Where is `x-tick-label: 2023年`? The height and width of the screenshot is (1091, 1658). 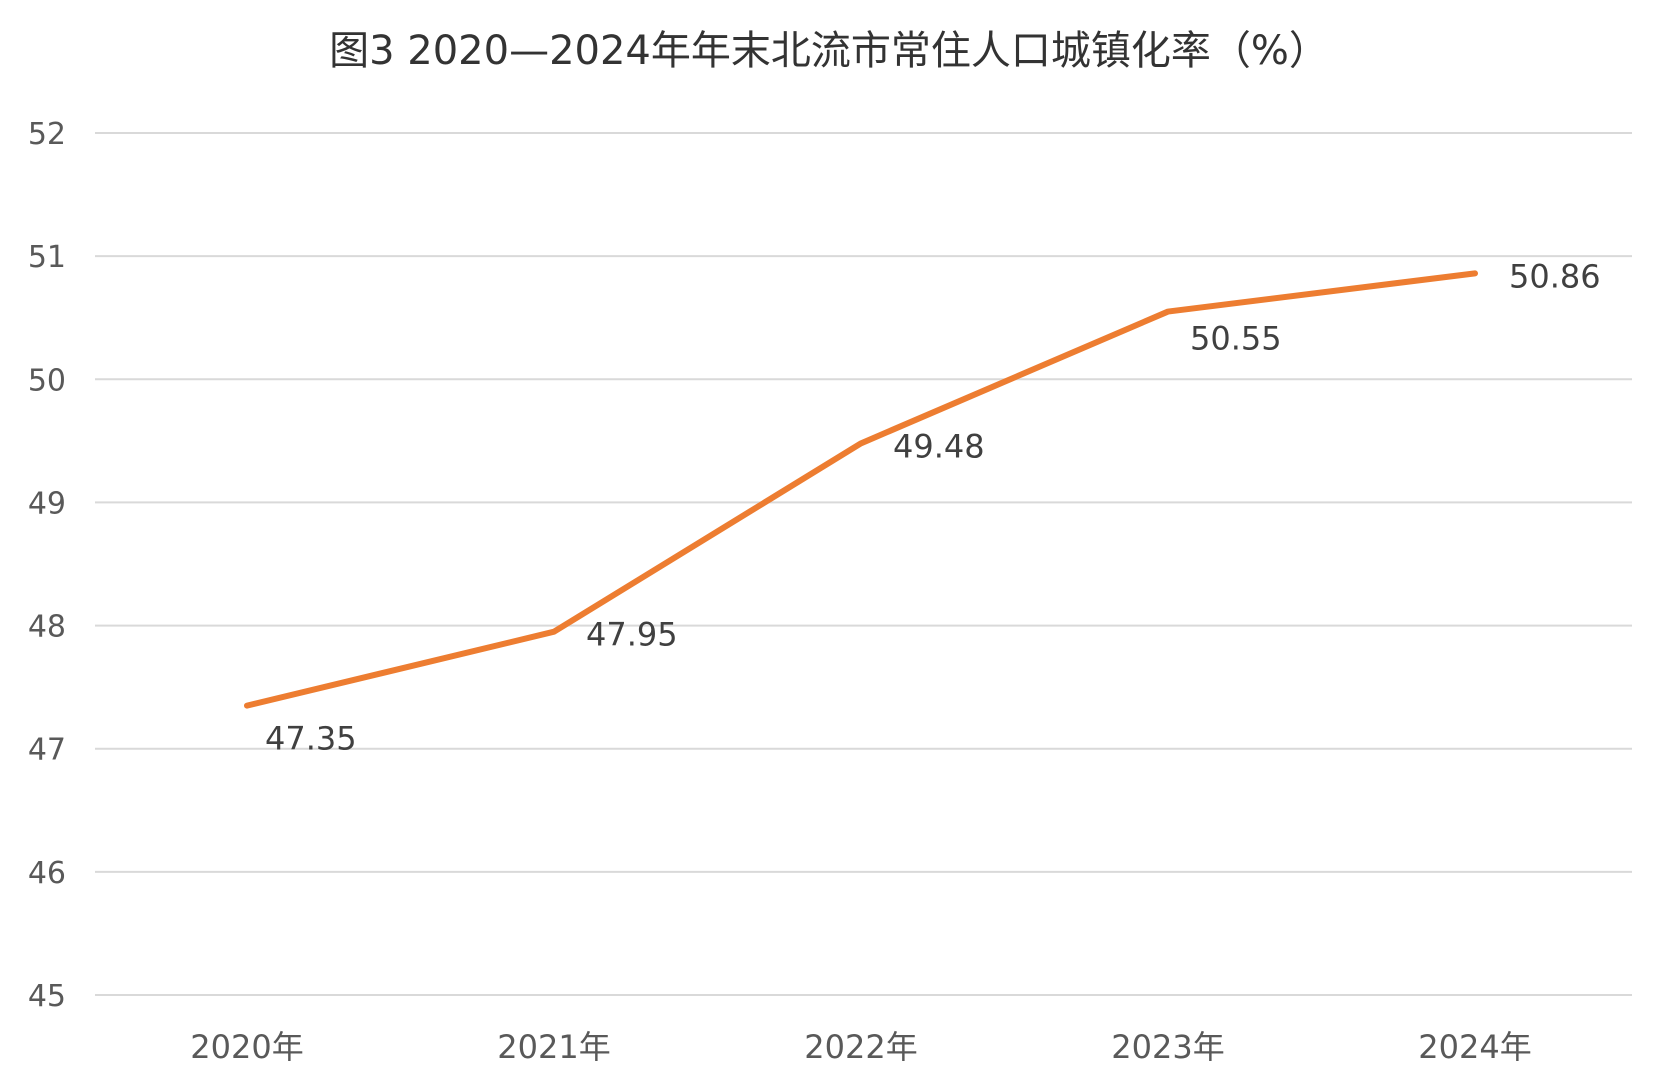
x-tick-label: 2023年 is located at coordinates (1167, 1047).